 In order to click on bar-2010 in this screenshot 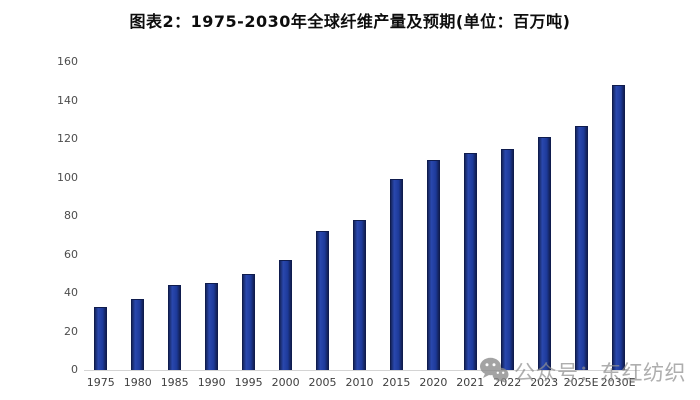, I will do `click(359, 294)`.